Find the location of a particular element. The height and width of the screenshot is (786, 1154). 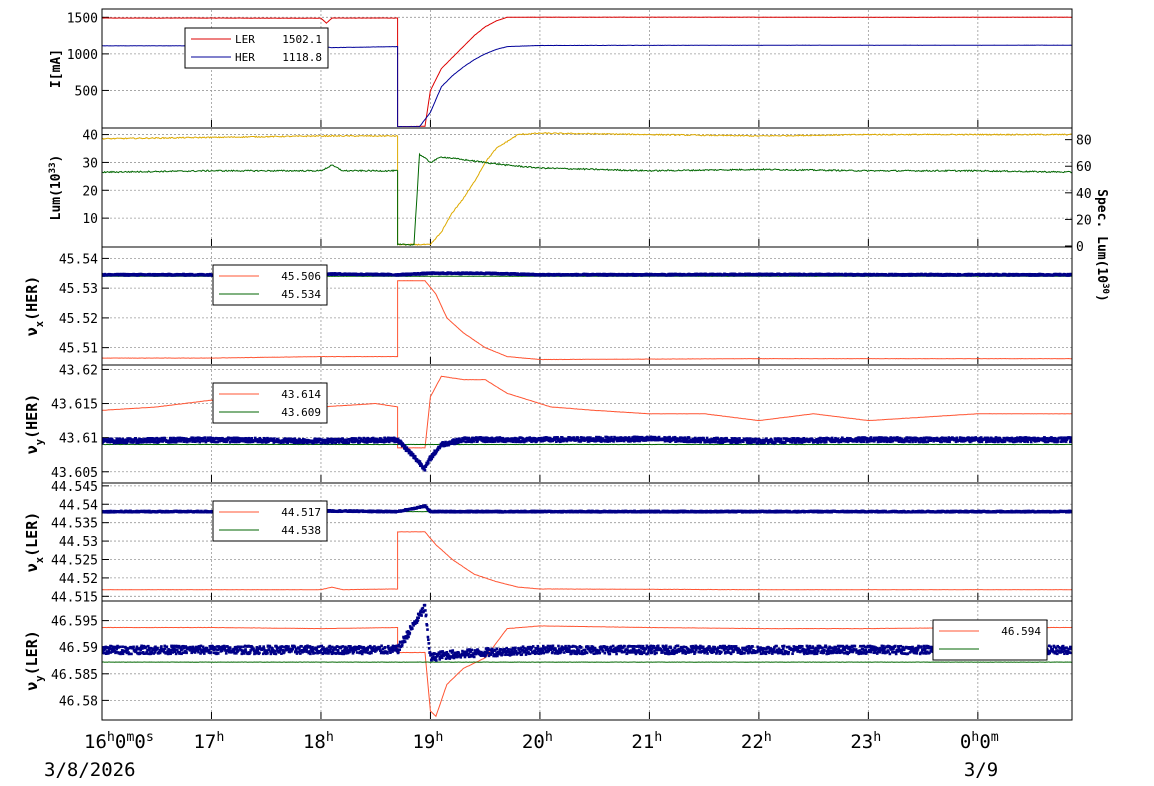

series-group is located at coordinates (587, 189).